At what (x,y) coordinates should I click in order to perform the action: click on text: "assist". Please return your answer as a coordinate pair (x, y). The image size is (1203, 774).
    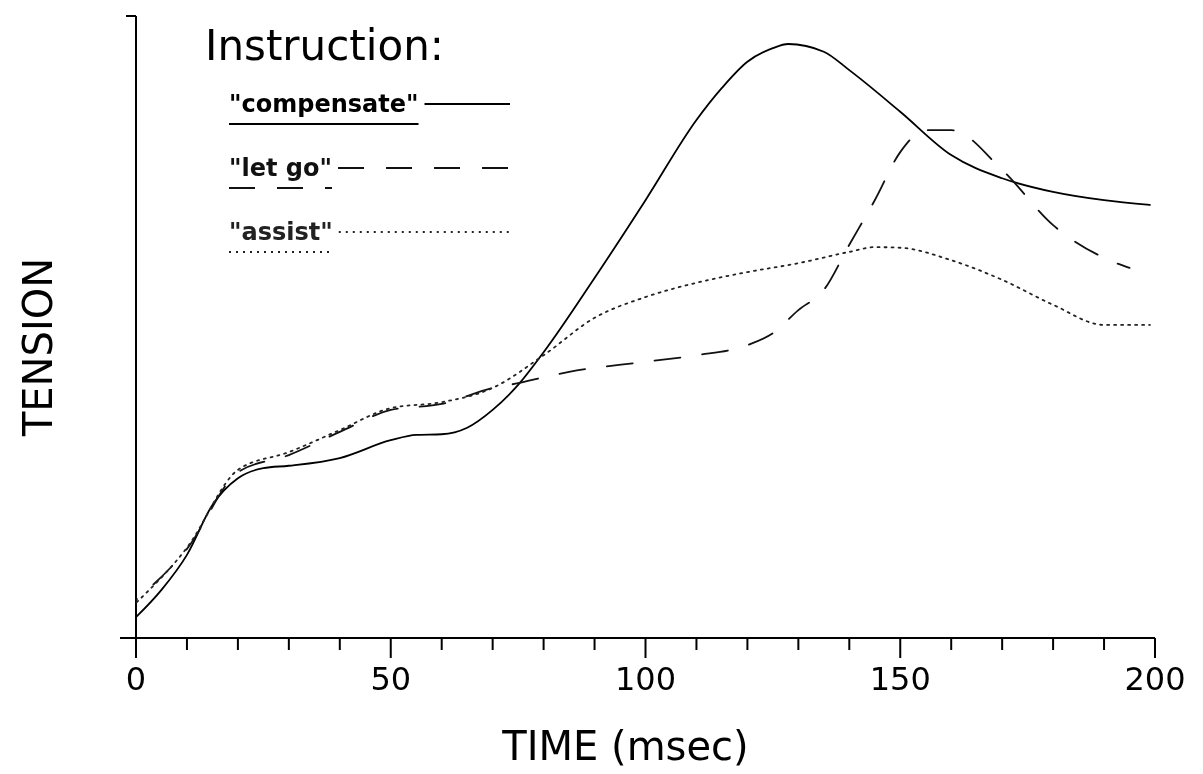
    Looking at the image, I should click on (281, 232).